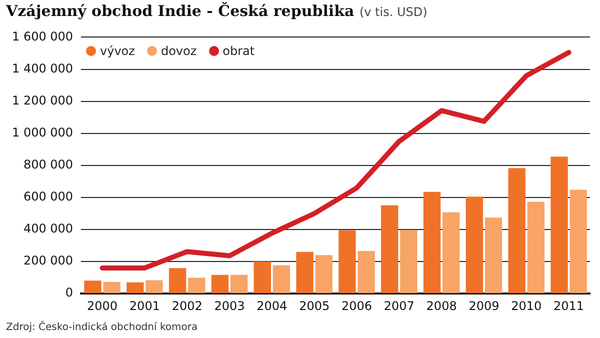 This screenshot has width=600, height=338. I want to click on x-tick-label: 2011, so click(569, 305).